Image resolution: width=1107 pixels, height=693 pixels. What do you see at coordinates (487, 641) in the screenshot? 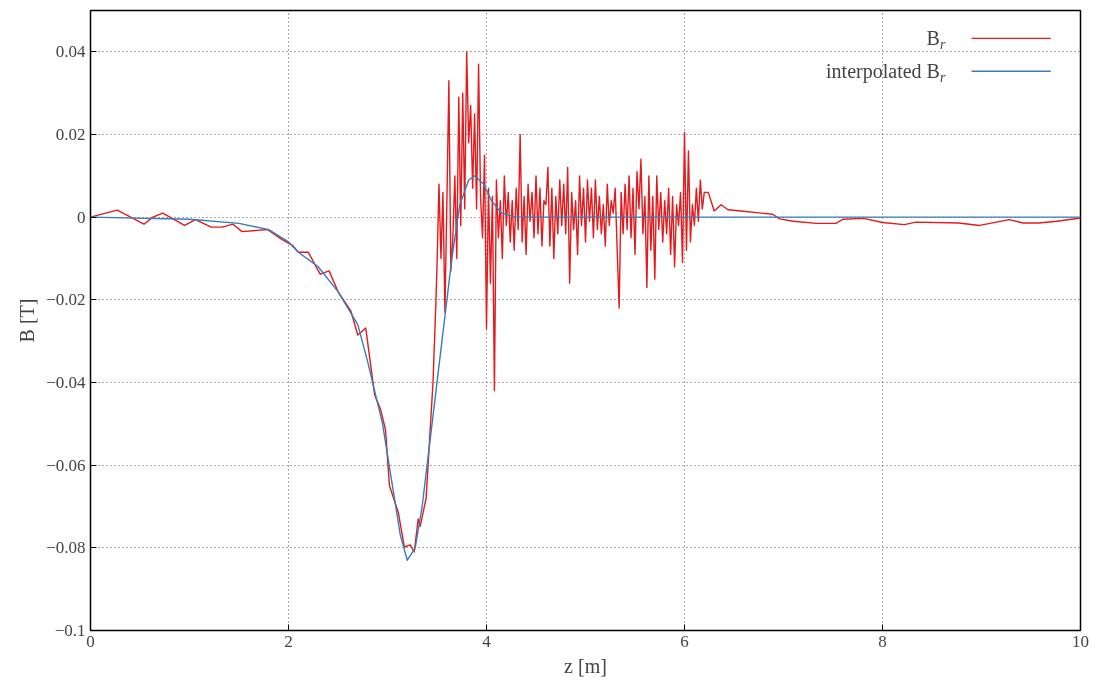
I see `x-tick-label: 4` at bounding box center [487, 641].